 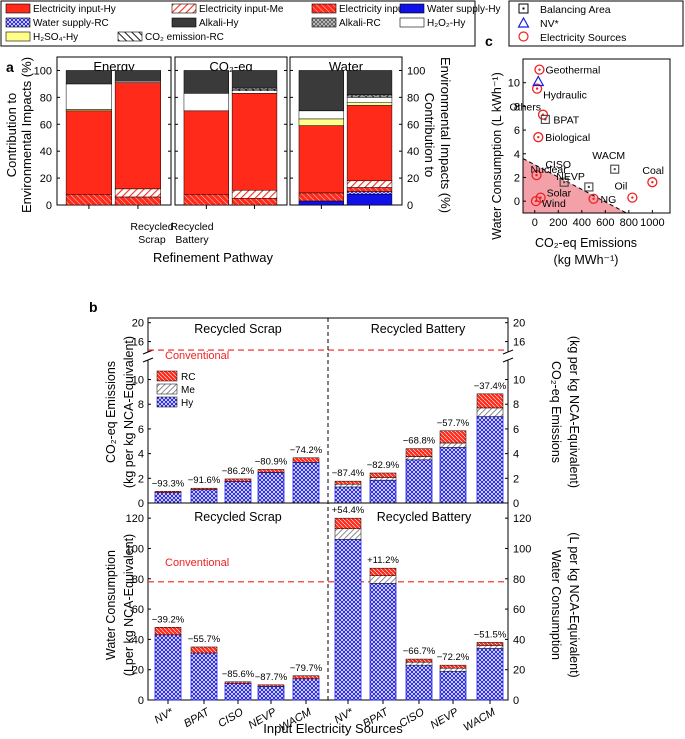 What do you see at coordinates (130, 36) in the screenshot?
I see `legend-swatch-co2-rc` at bounding box center [130, 36].